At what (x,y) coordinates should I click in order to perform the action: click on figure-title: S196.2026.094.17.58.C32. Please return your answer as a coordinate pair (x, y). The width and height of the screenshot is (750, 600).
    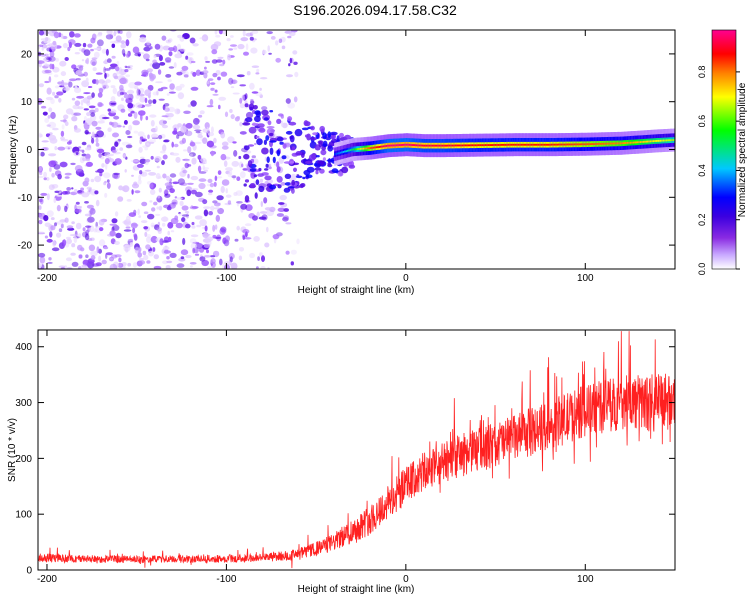
    Looking at the image, I should click on (375, 10).